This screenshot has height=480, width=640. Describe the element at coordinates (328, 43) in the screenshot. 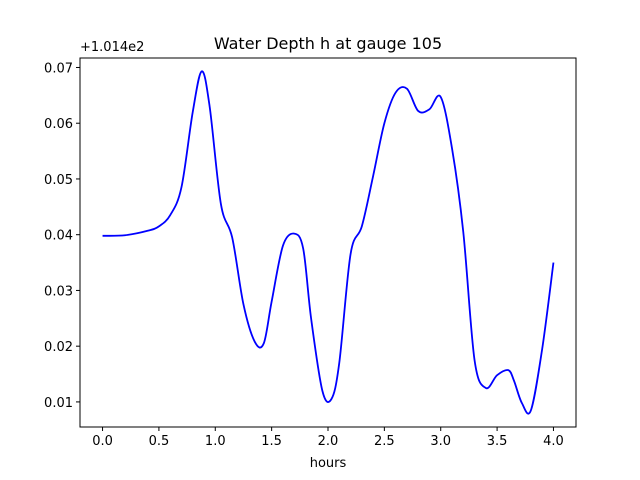

I see `chart-title: Water Depth h at gauge 105` at that location.